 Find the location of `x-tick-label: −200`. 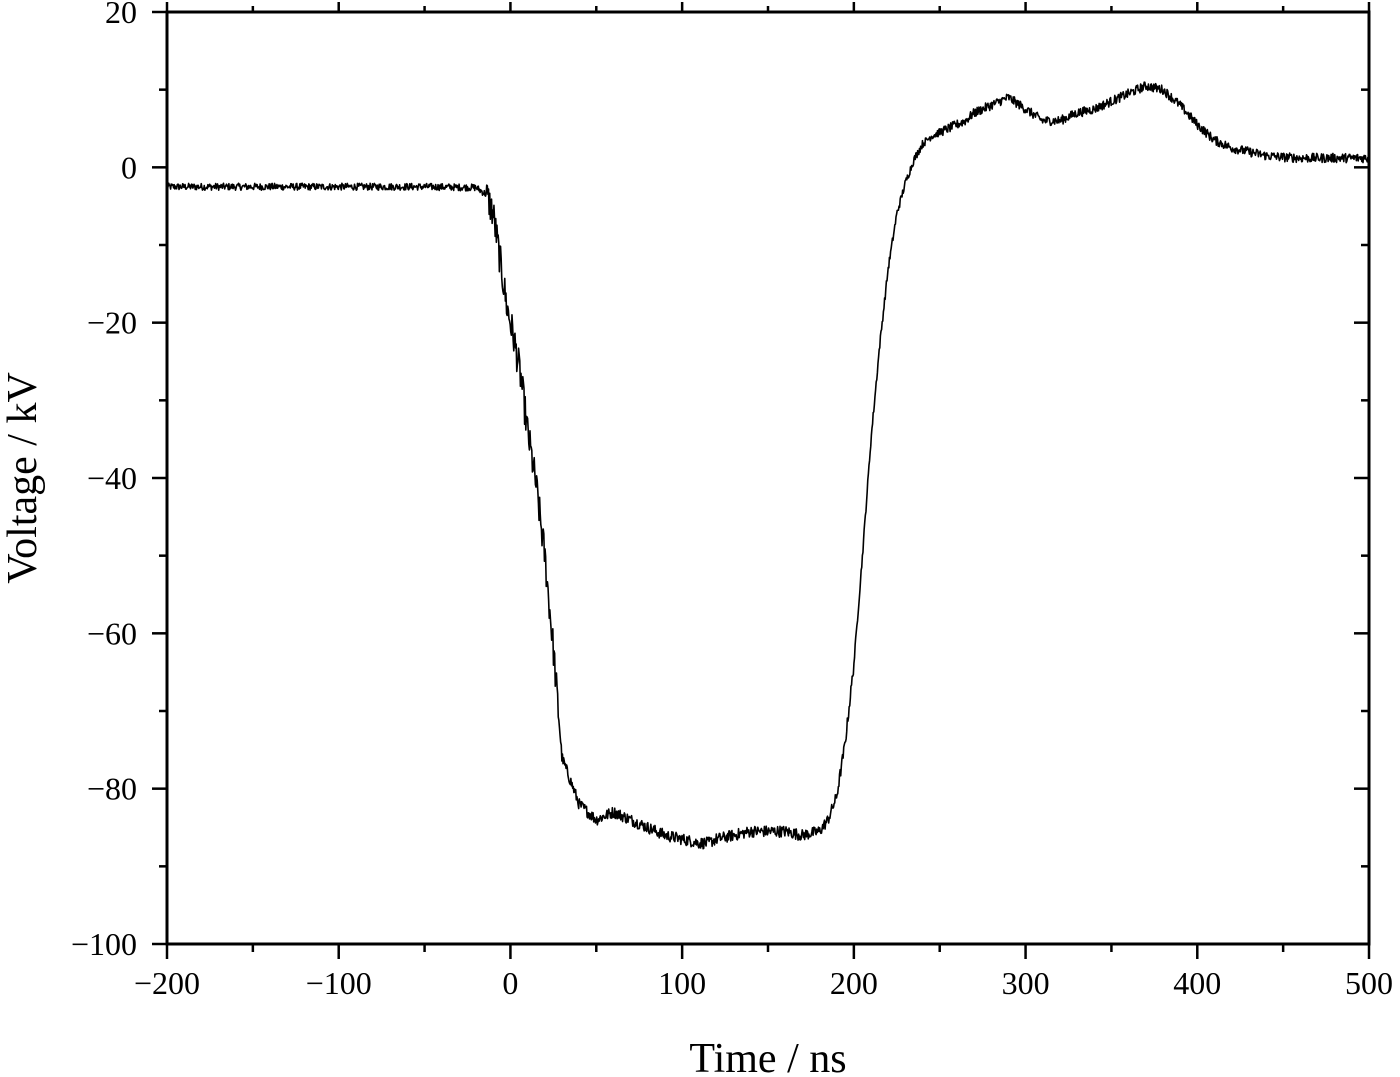

x-tick-label: −200 is located at coordinates (167, 983).